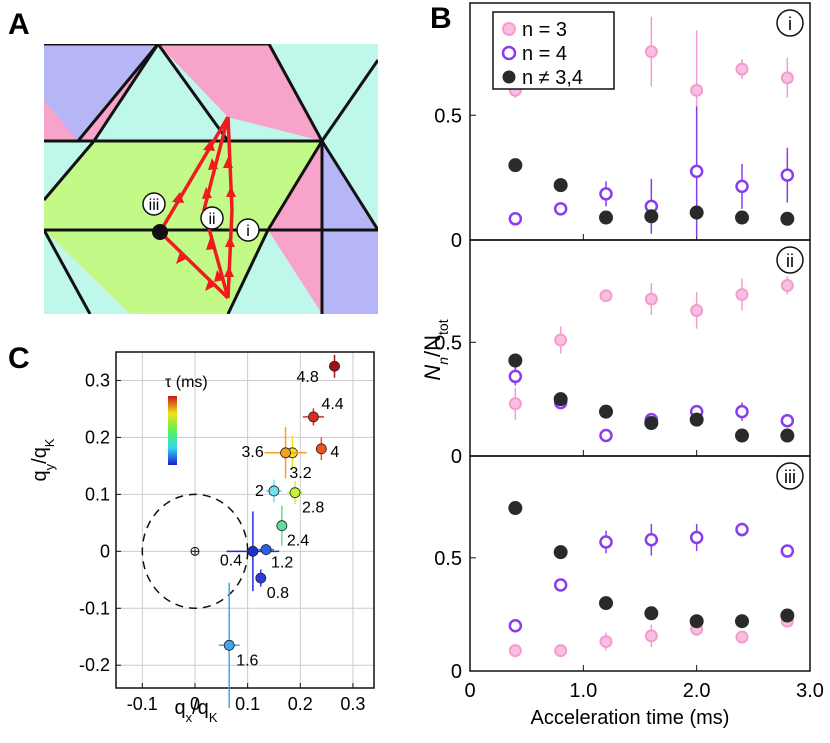  What do you see at coordinates (105, 551) in the screenshot?
I see `c-tick-label-y: 0` at bounding box center [105, 551].